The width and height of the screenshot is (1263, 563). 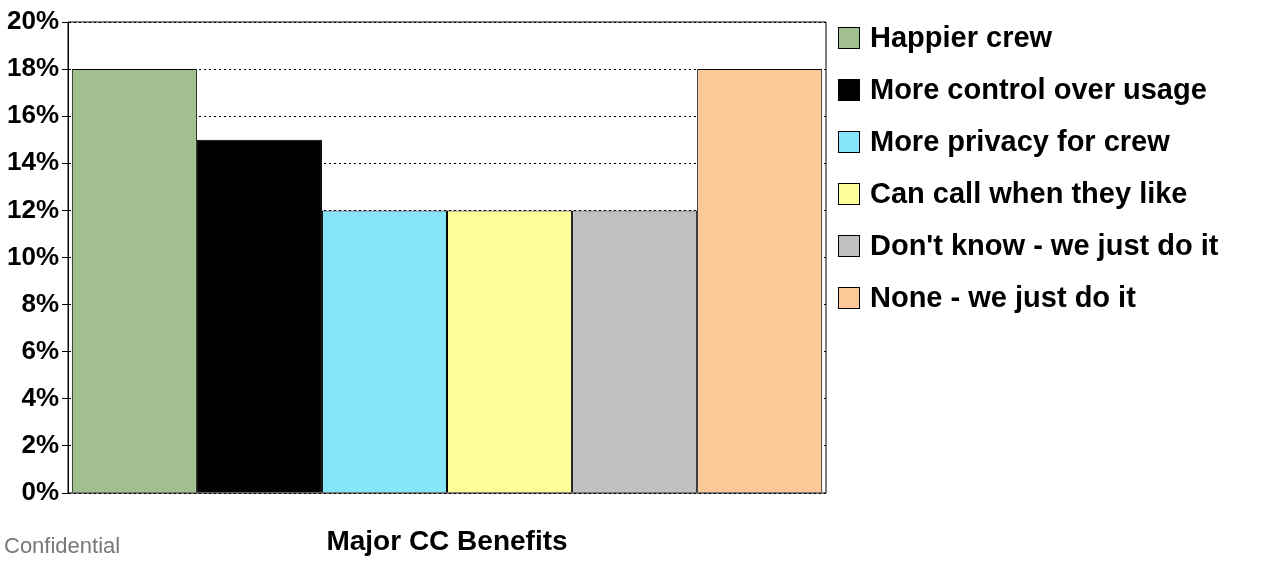 What do you see at coordinates (33, 114) in the screenshot?
I see `y-tick-label: 16%` at bounding box center [33, 114].